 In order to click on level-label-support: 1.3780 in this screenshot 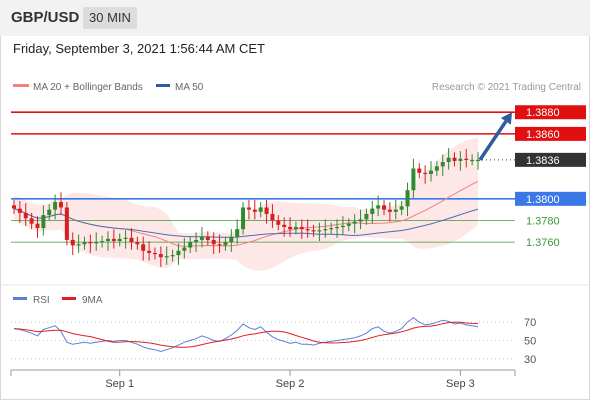, I will do `click(543, 221)`.